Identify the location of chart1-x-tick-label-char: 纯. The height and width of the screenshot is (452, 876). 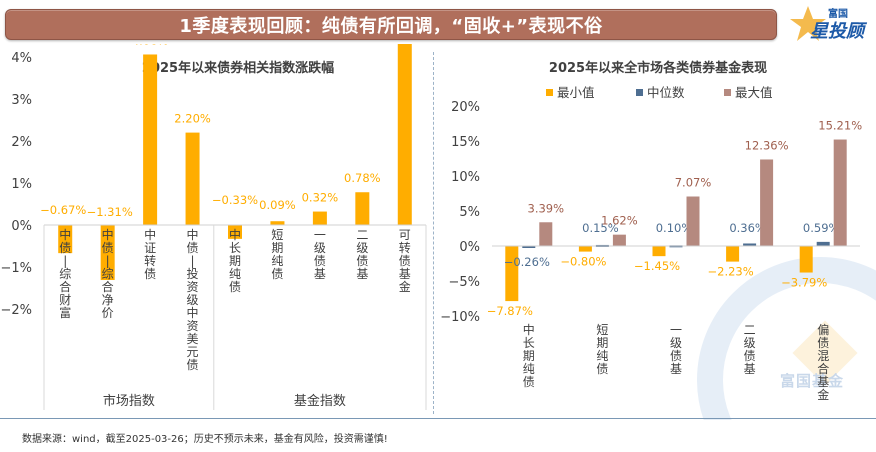
(277, 261).